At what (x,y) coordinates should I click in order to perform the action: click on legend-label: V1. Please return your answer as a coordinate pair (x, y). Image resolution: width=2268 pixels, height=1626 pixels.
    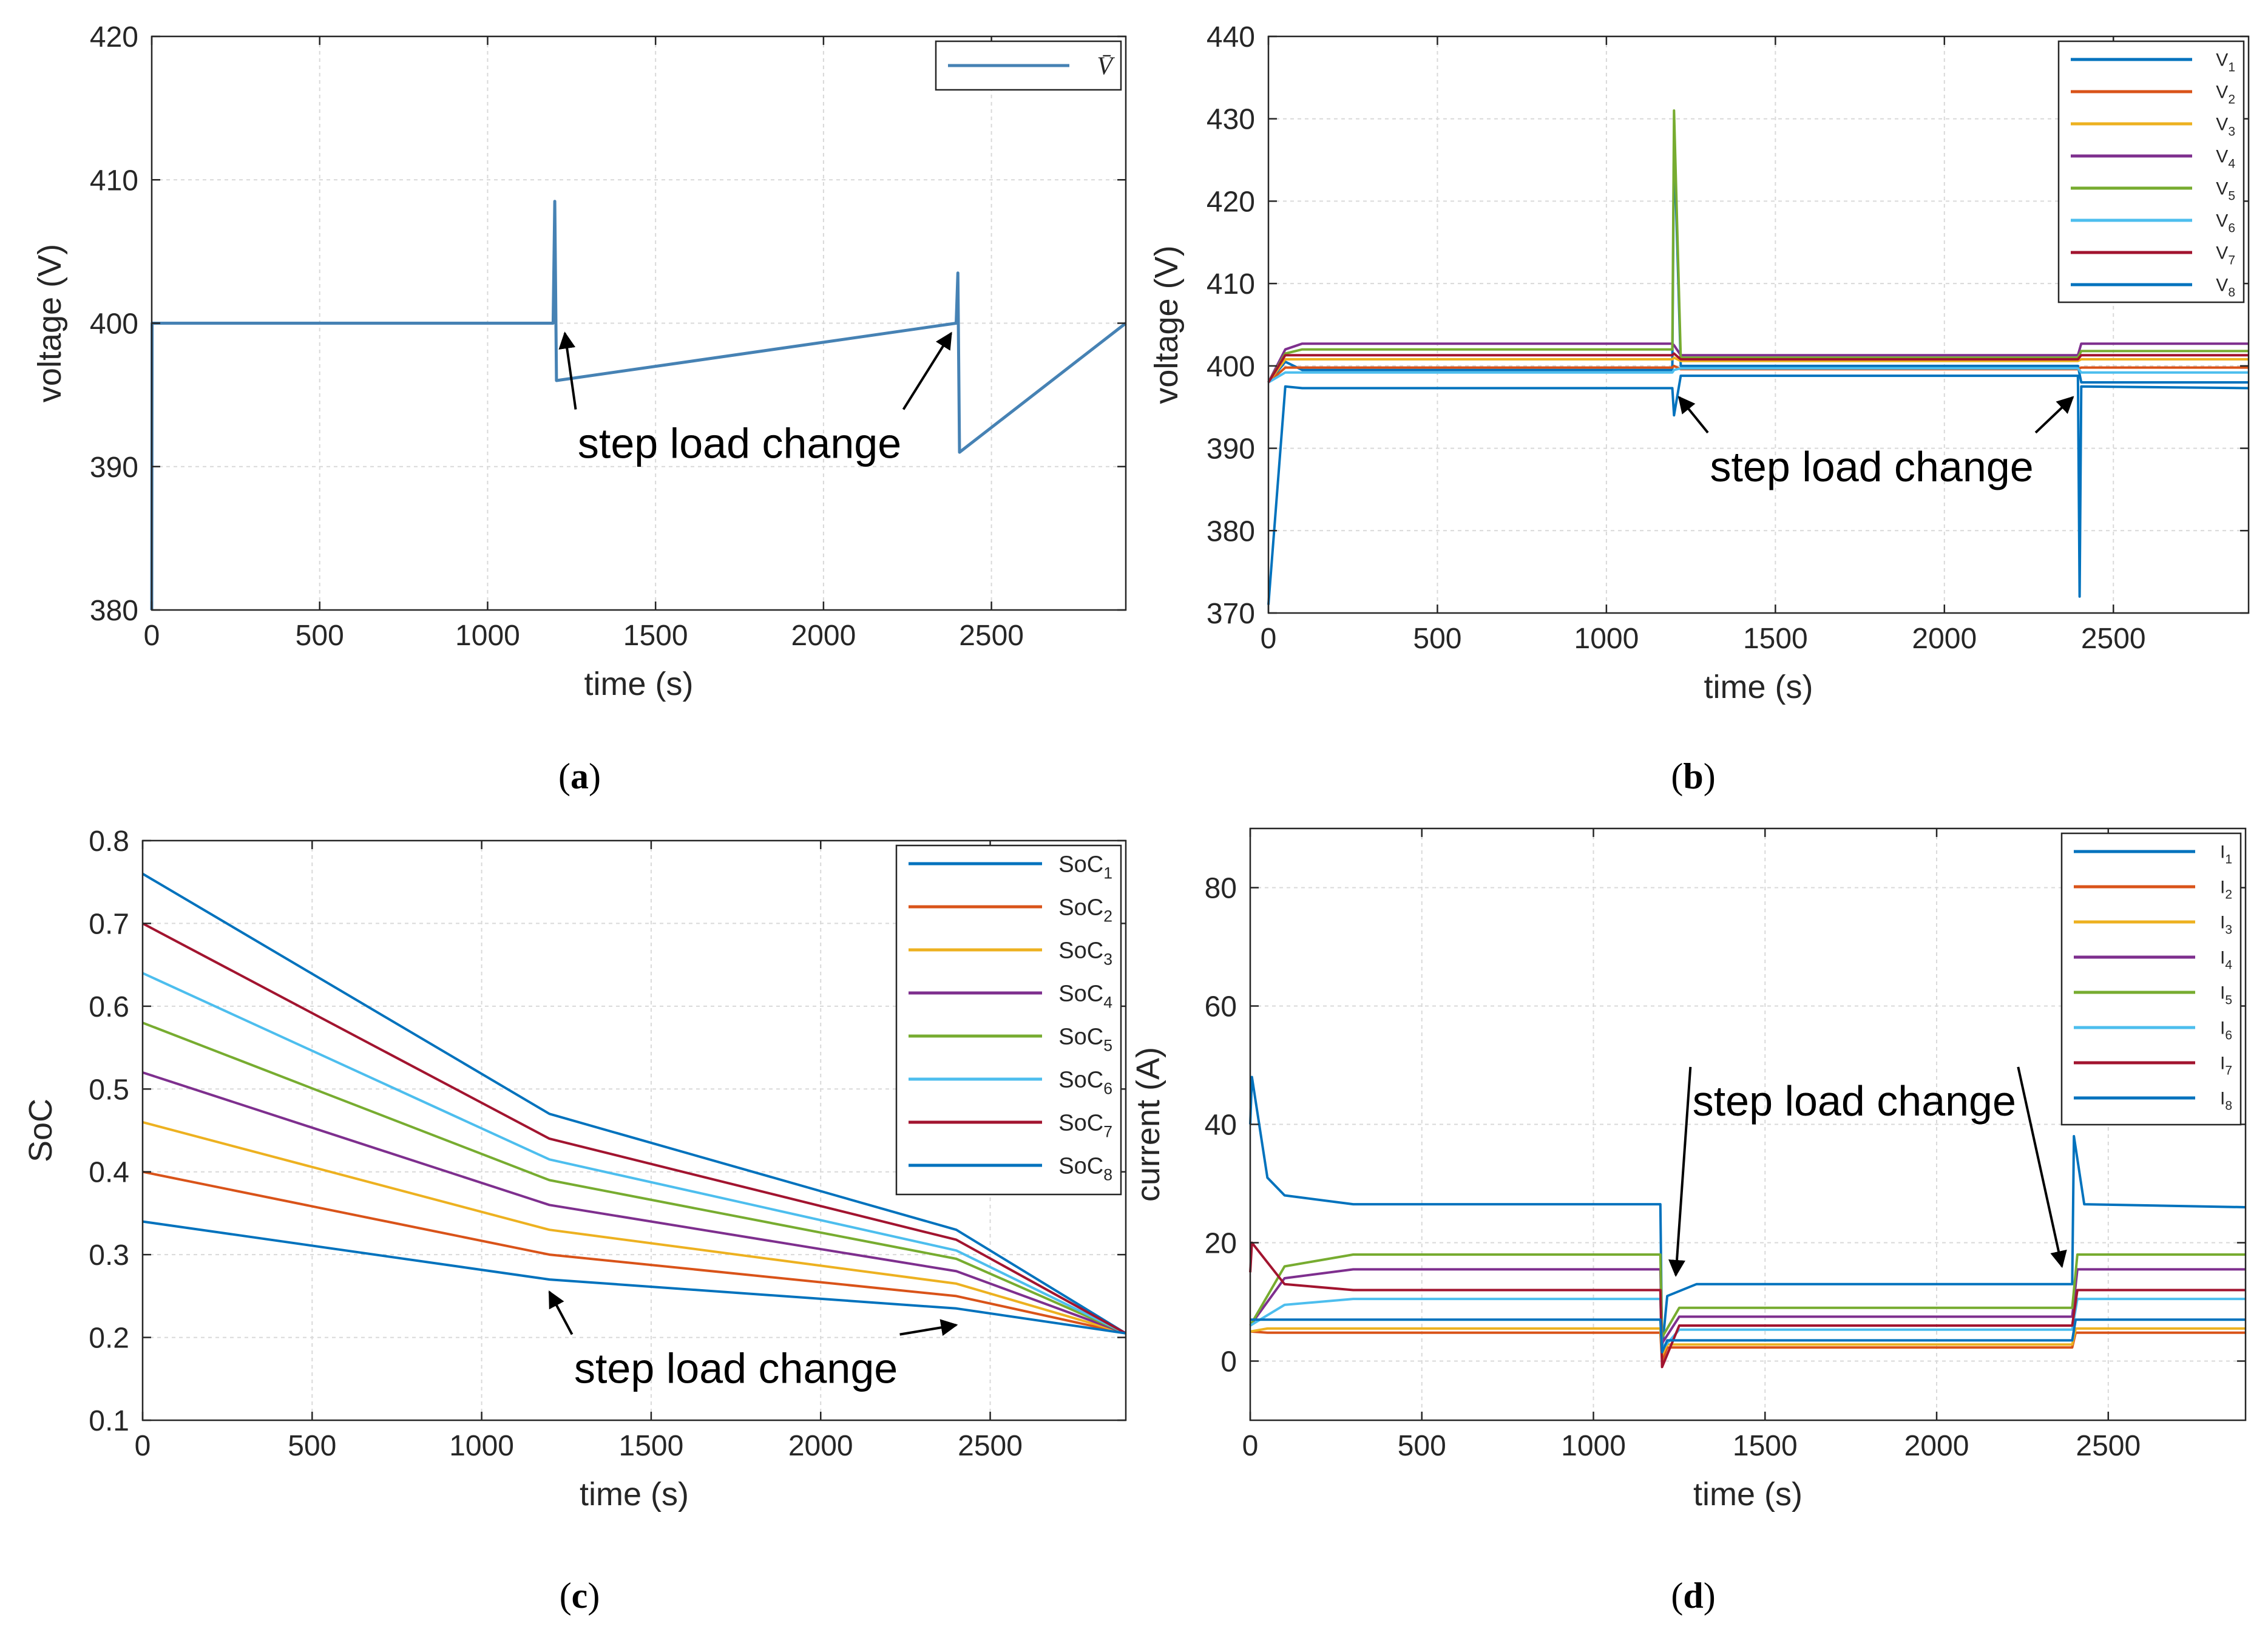
    Looking at the image, I should click on (2225, 63).